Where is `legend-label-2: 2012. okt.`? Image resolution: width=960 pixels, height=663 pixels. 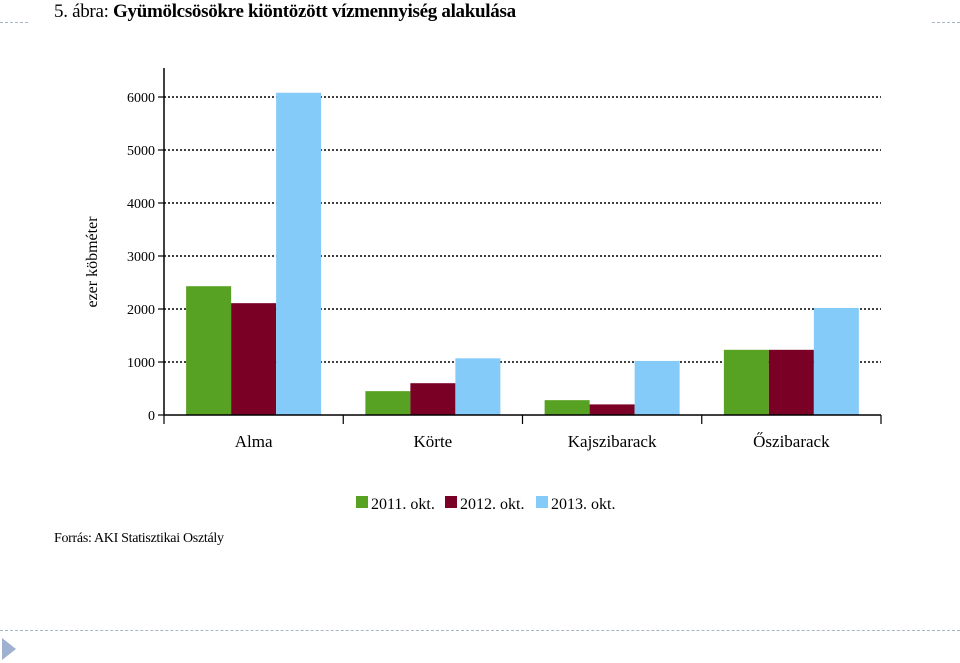 legend-label-2: 2012. okt. is located at coordinates (492, 504).